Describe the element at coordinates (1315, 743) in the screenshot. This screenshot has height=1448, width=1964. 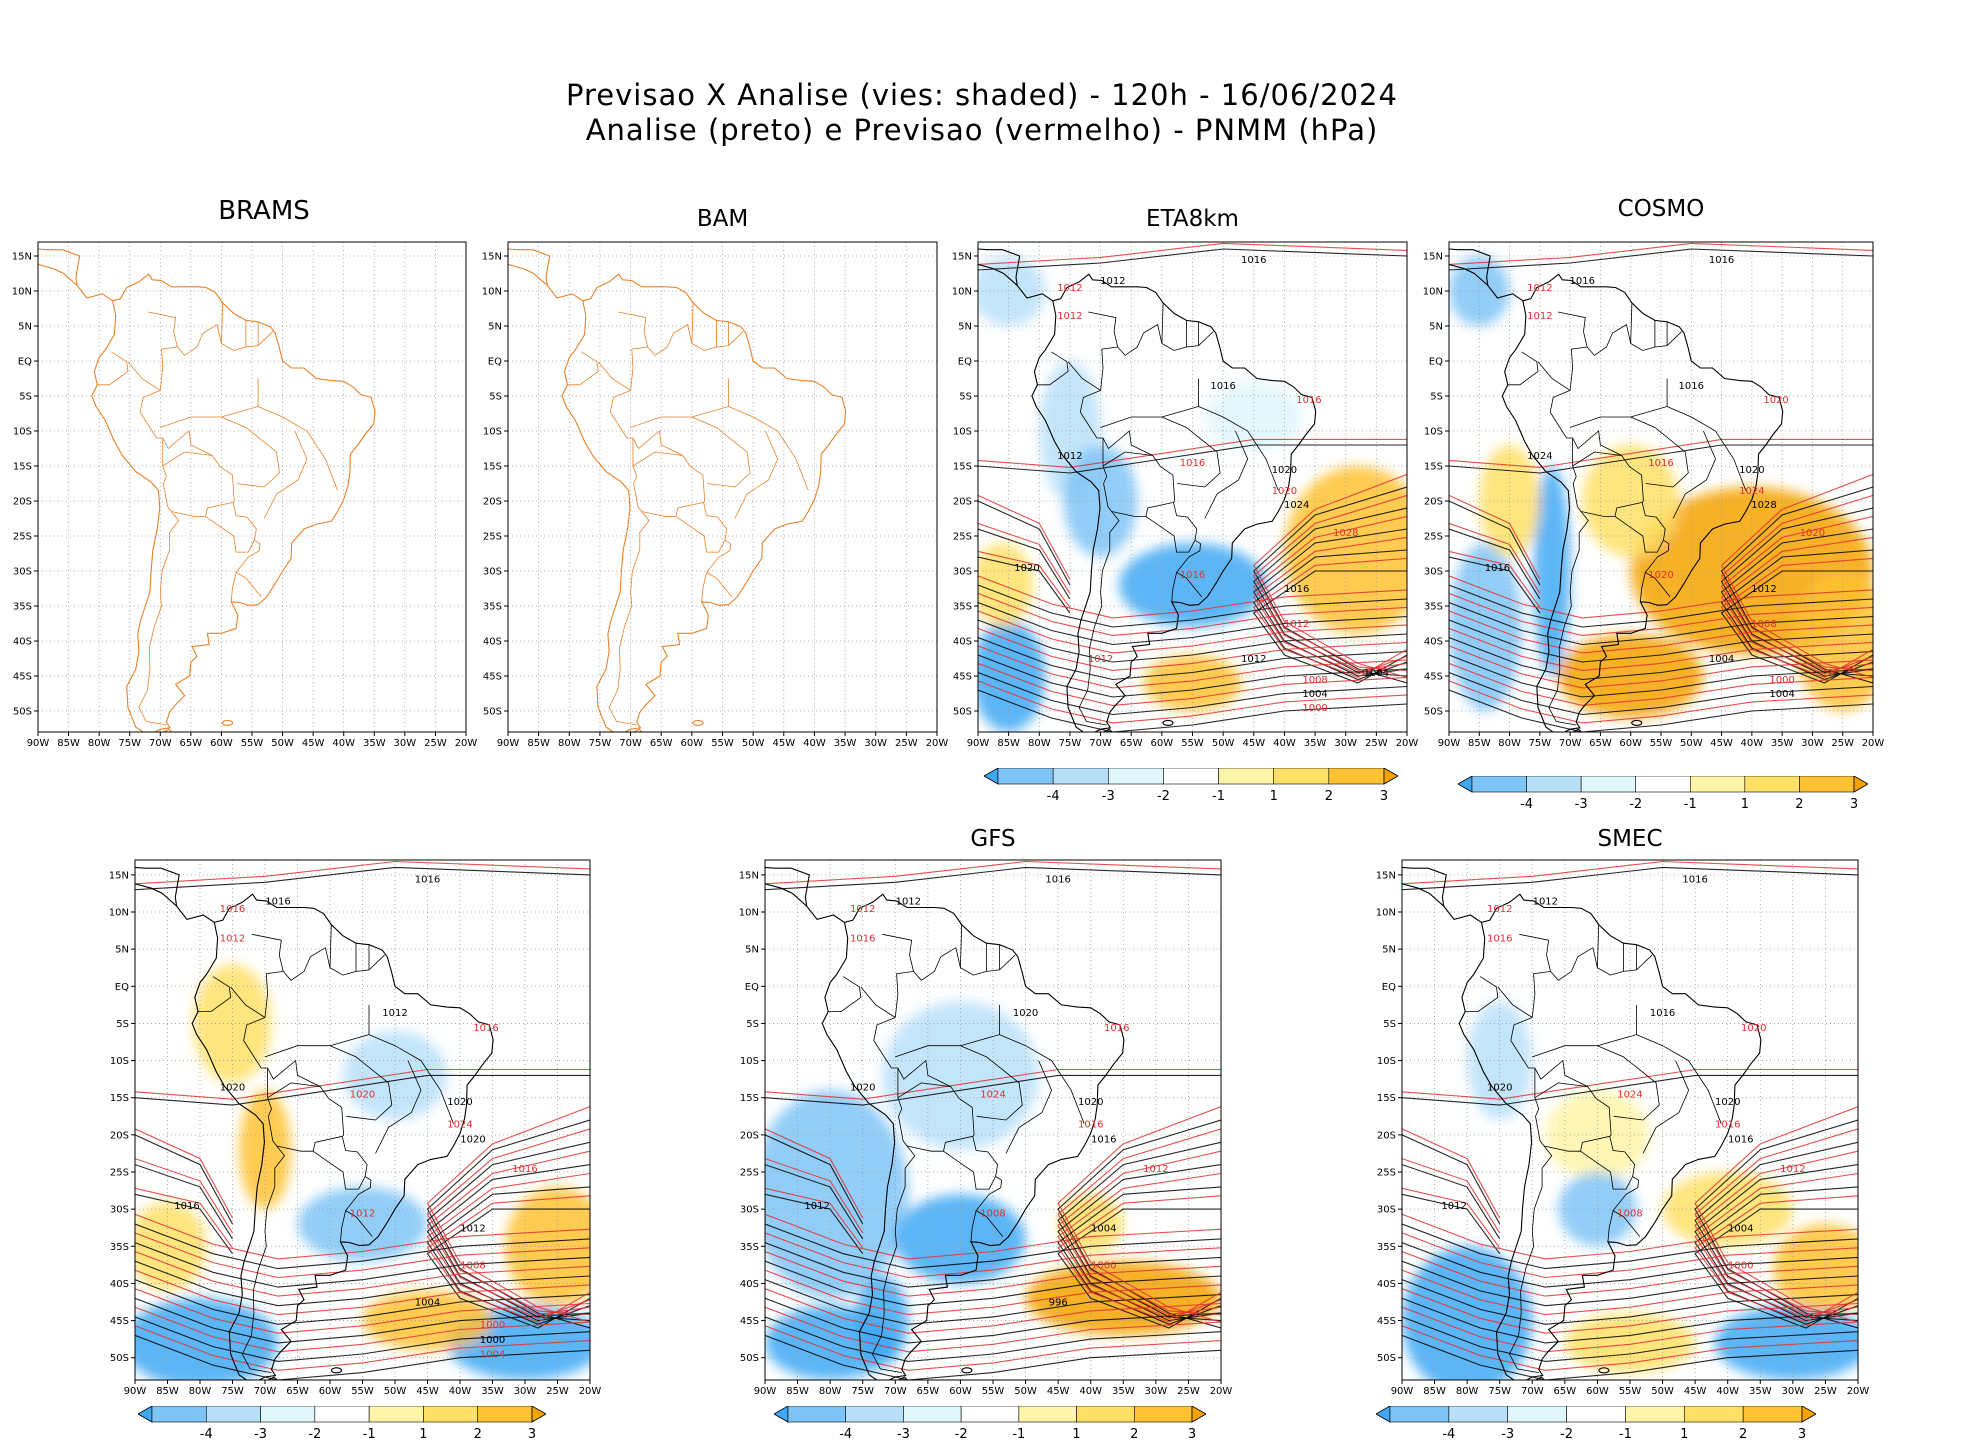
I see `lon-label: 35W` at that location.